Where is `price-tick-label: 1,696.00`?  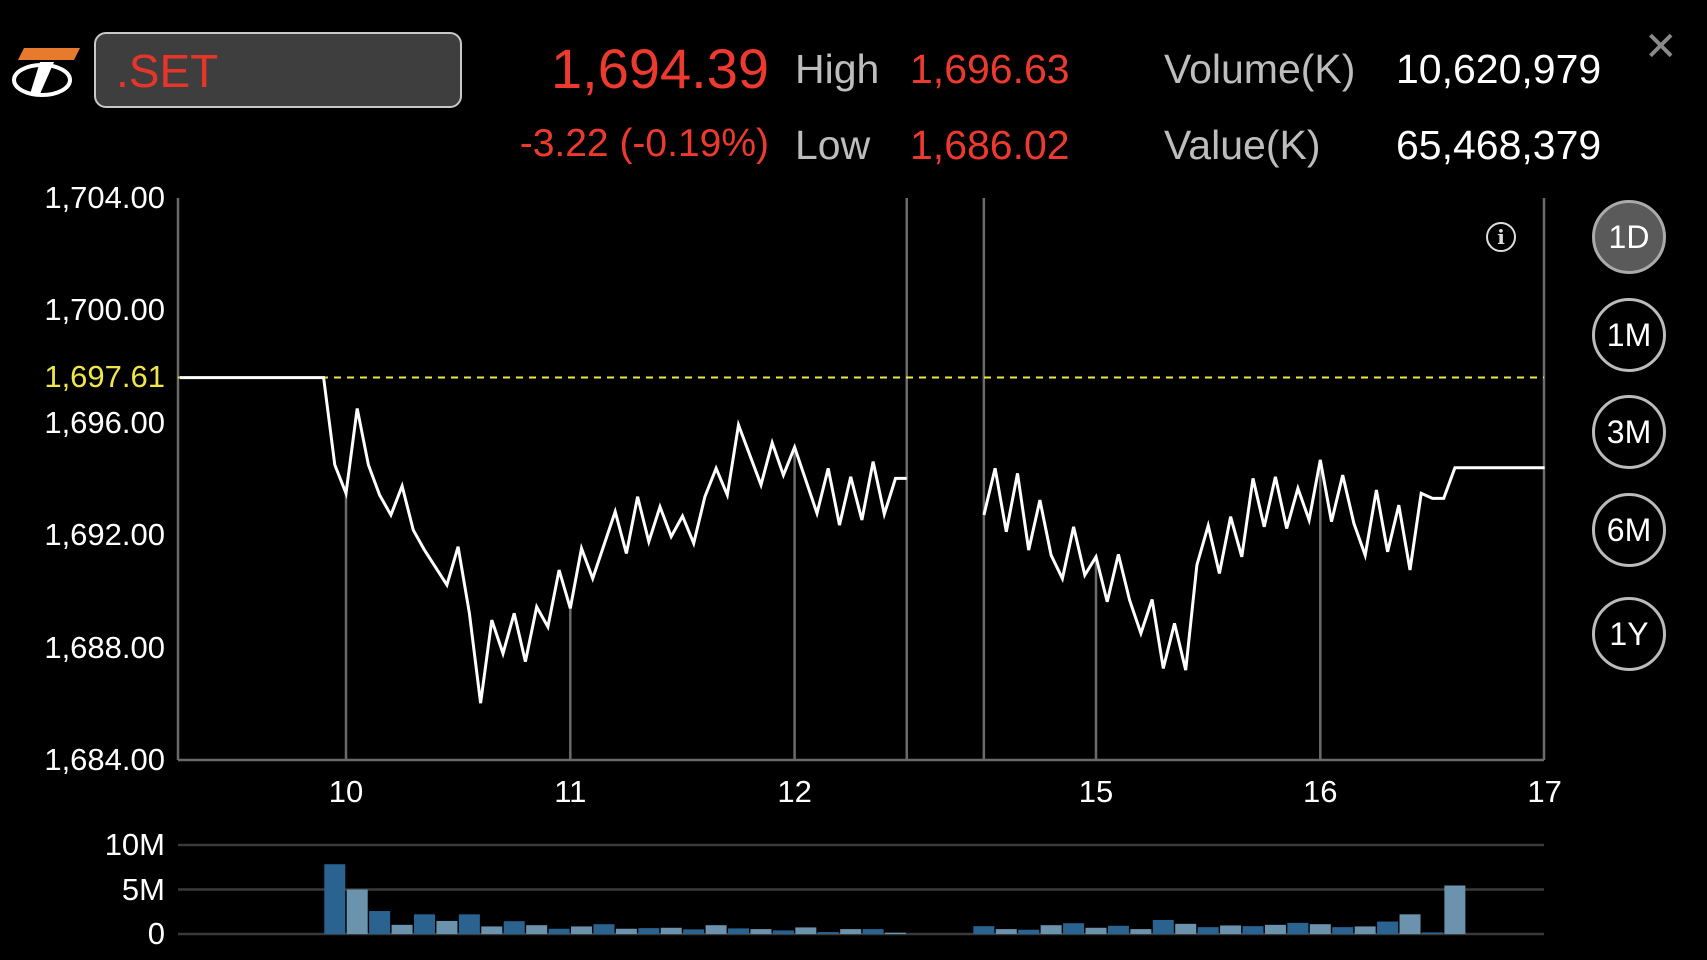 price-tick-label: 1,696.00 is located at coordinates (104, 422).